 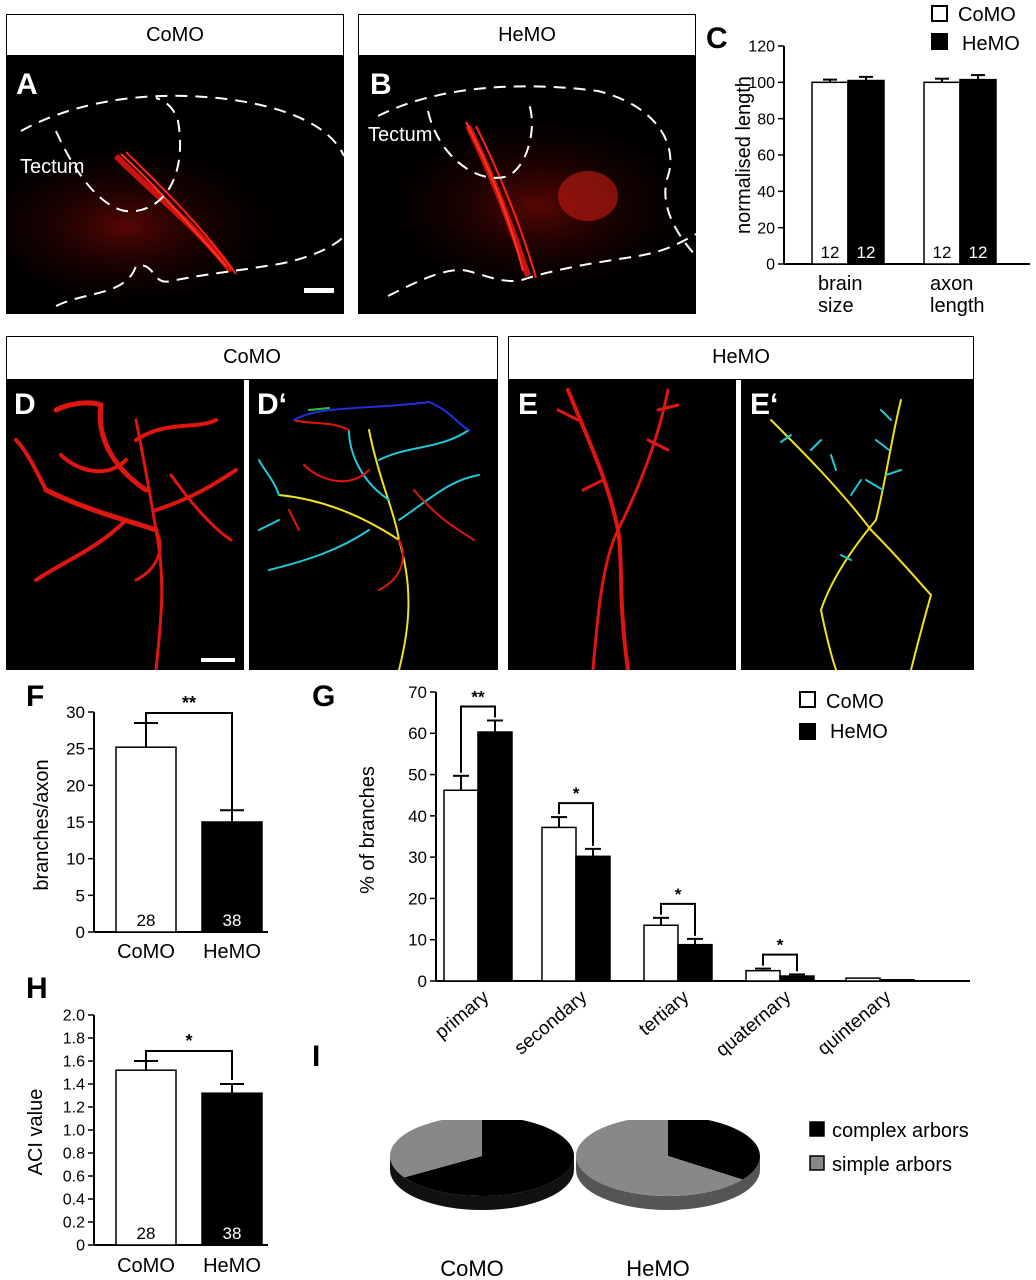 What do you see at coordinates (658, 1268) in the screenshot?
I see `pie-label: HeMO` at bounding box center [658, 1268].